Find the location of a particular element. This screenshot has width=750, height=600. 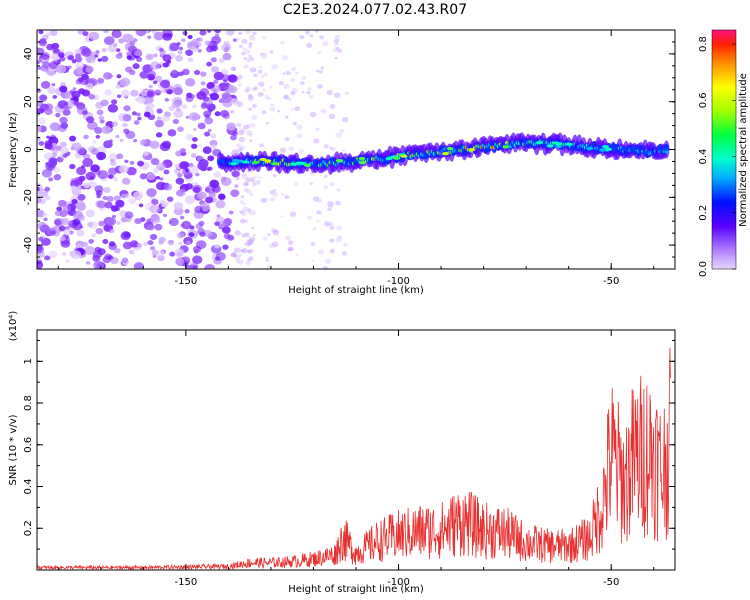

top-y-tick-label: 0 is located at coordinates (28, 149).